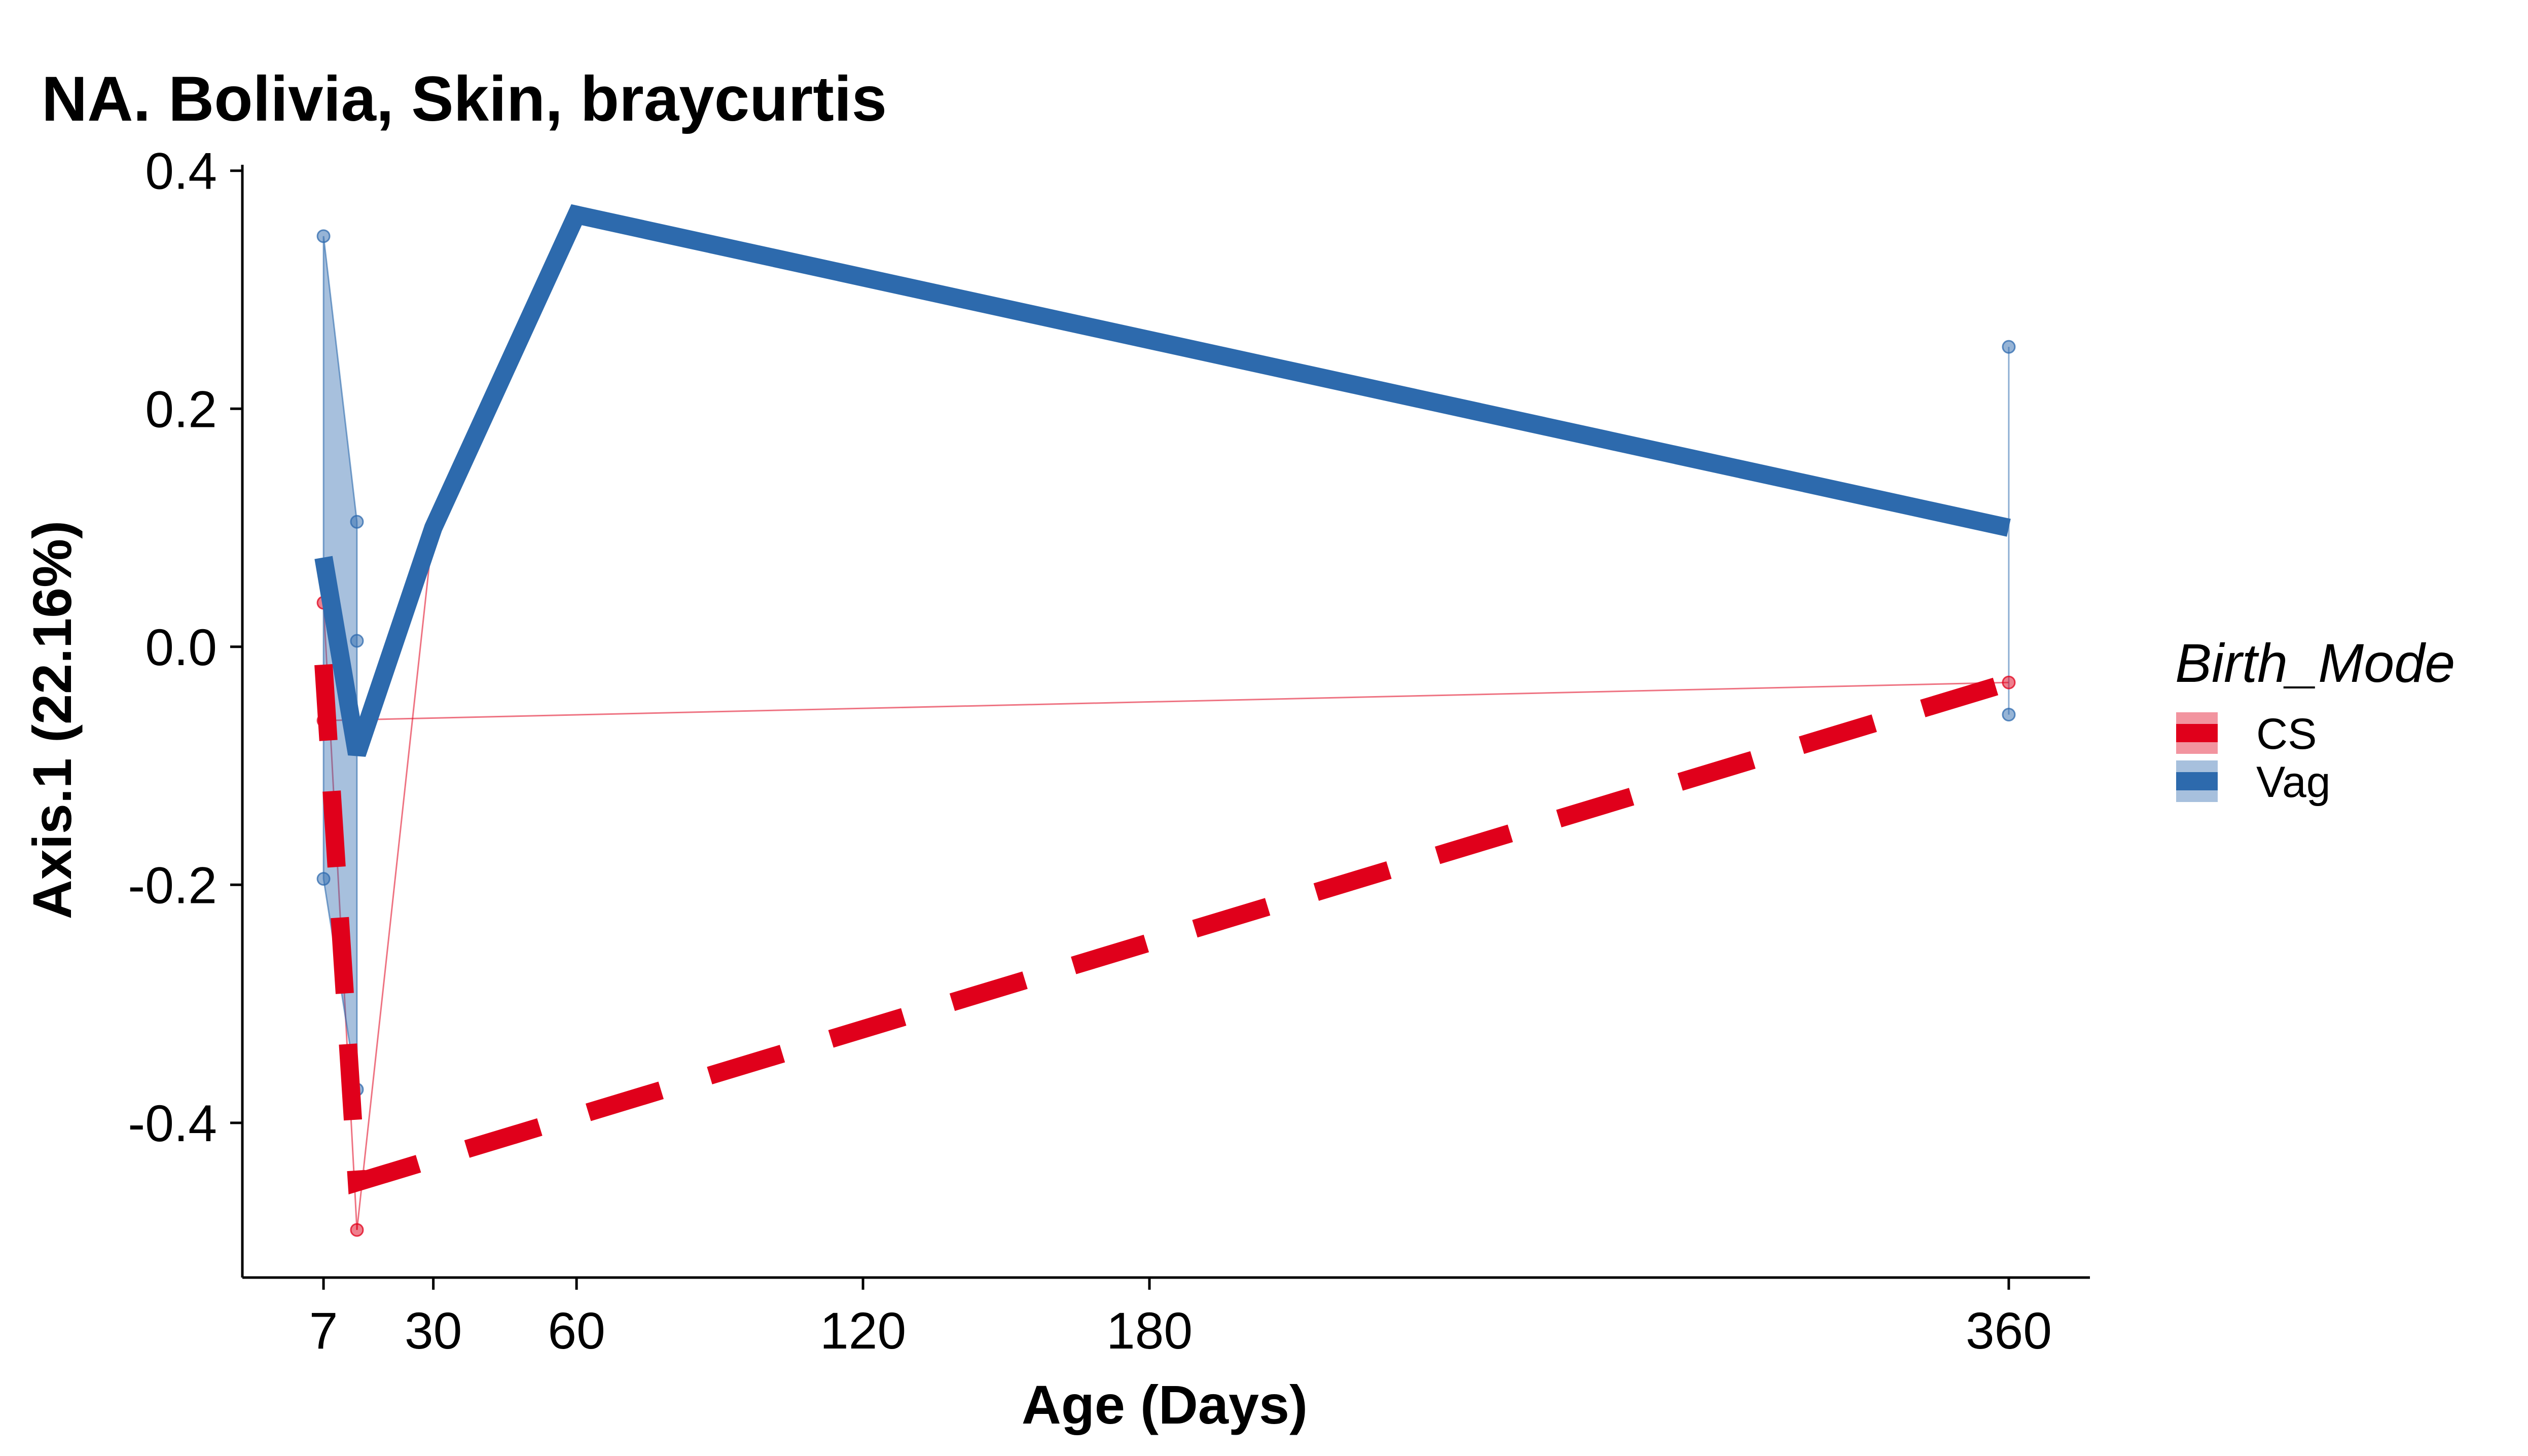 The height and width of the screenshot is (1456, 2528). What do you see at coordinates (172, 1124) in the screenshot?
I see `y-tick-label: -0.4` at bounding box center [172, 1124].